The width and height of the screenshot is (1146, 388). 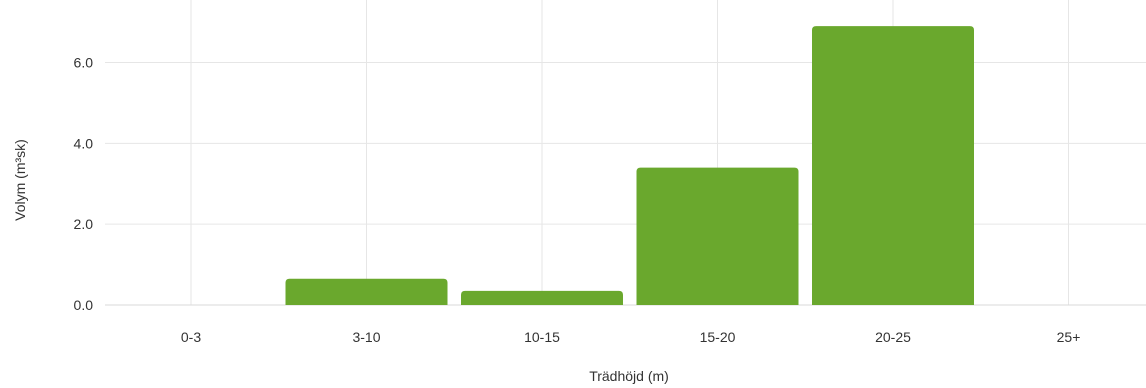 I want to click on x-axis-title: Trädhöjd (m), so click(x=629, y=376).